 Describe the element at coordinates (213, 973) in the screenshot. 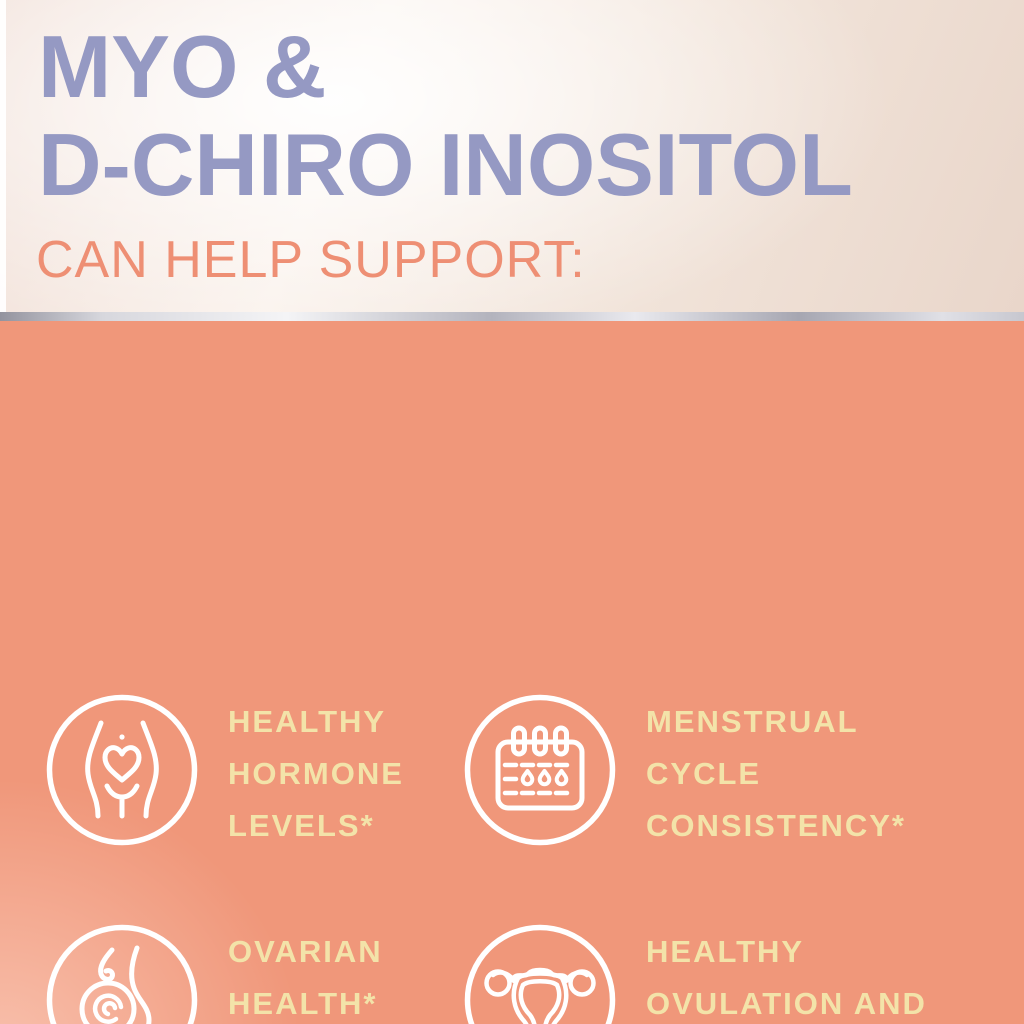

I see `benefit-ovarian-health: OVARIAN HEALTH*` at that location.